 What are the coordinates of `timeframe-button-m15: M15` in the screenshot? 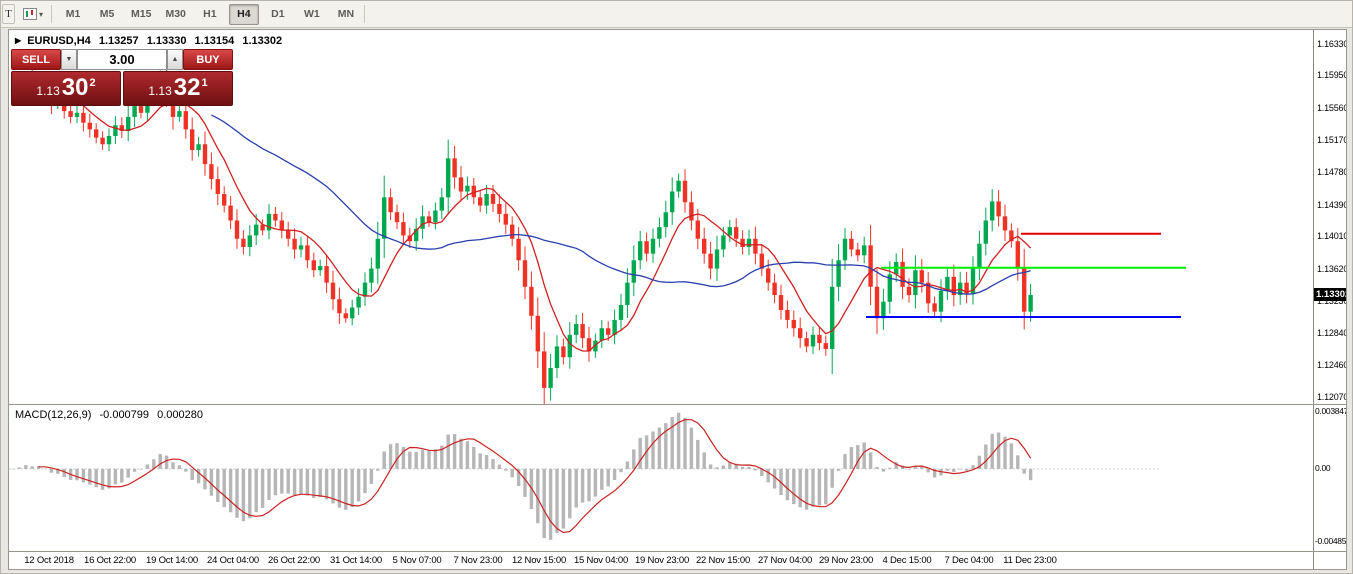 It's located at (141, 13).